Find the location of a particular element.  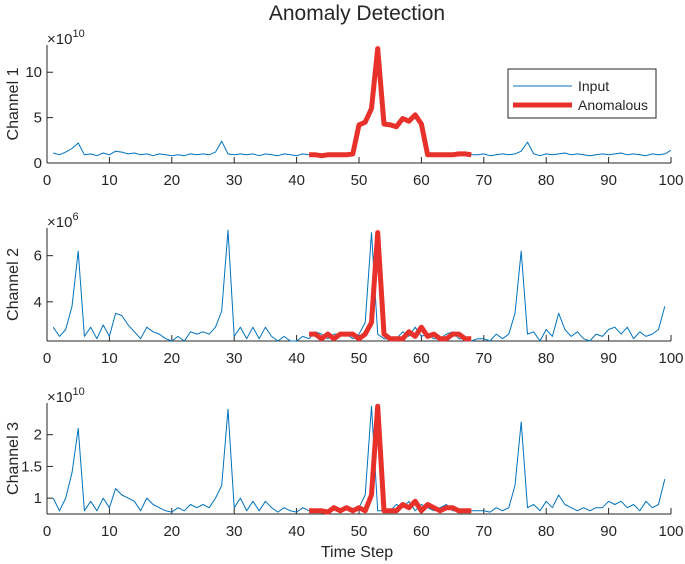

chart-title: Anomaly Detection is located at coordinates (357, 13).